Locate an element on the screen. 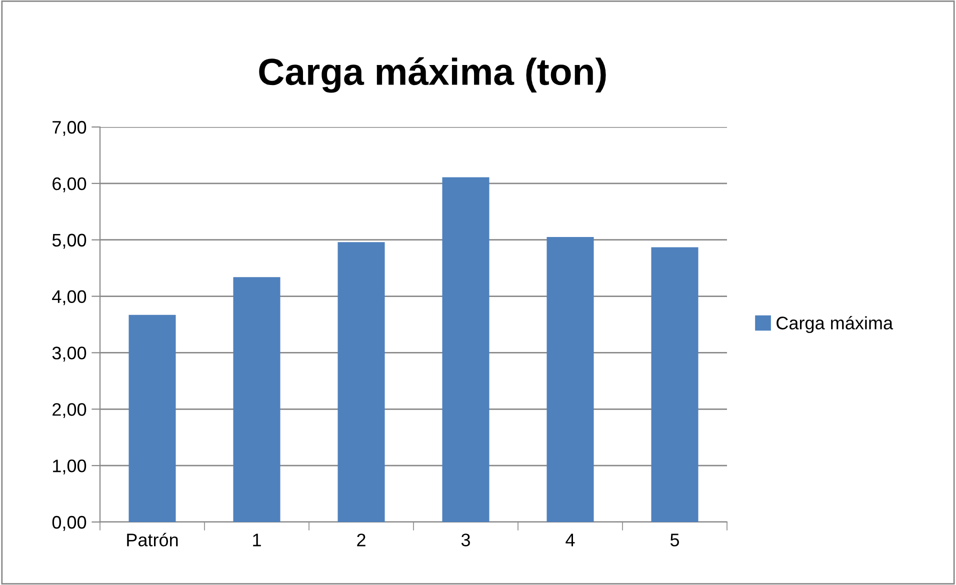 This screenshot has height=585, width=956. x-tick-label: 5 is located at coordinates (675, 540).